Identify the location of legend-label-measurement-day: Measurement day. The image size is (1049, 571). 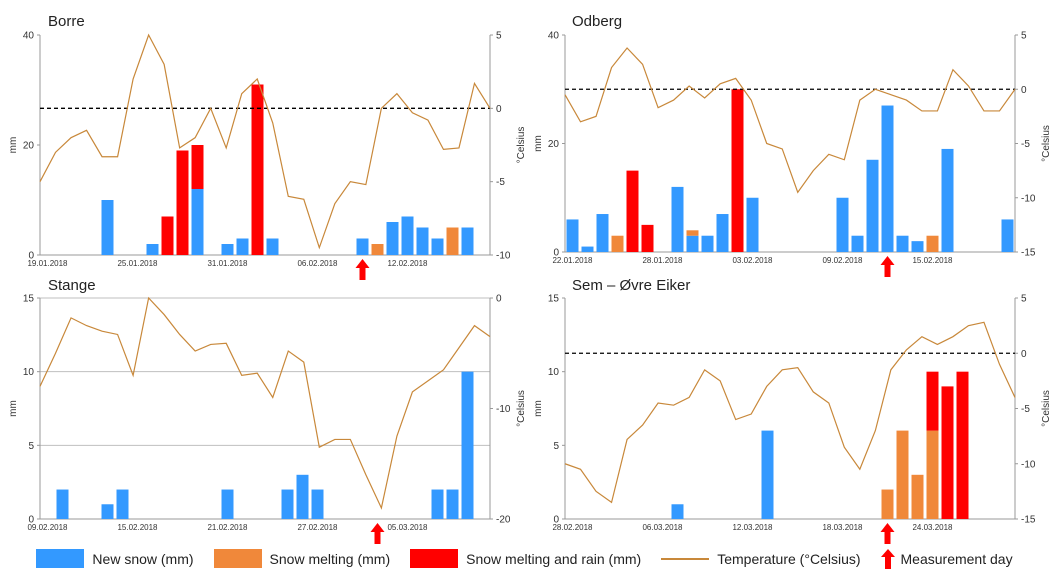
(956, 558).